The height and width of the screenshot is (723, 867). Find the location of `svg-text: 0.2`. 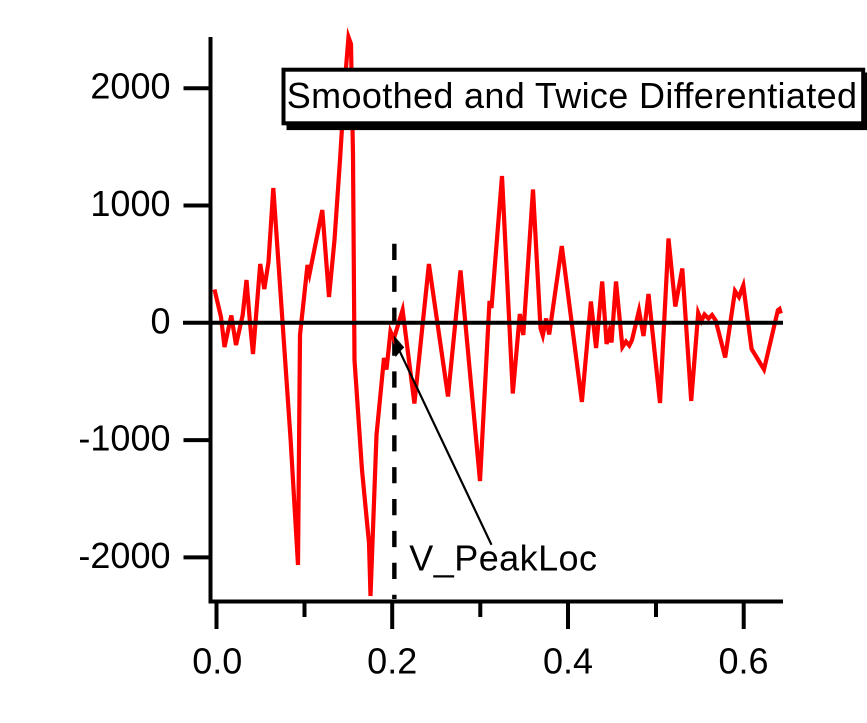

svg-text: 0.2 is located at coordinates (392, 660).